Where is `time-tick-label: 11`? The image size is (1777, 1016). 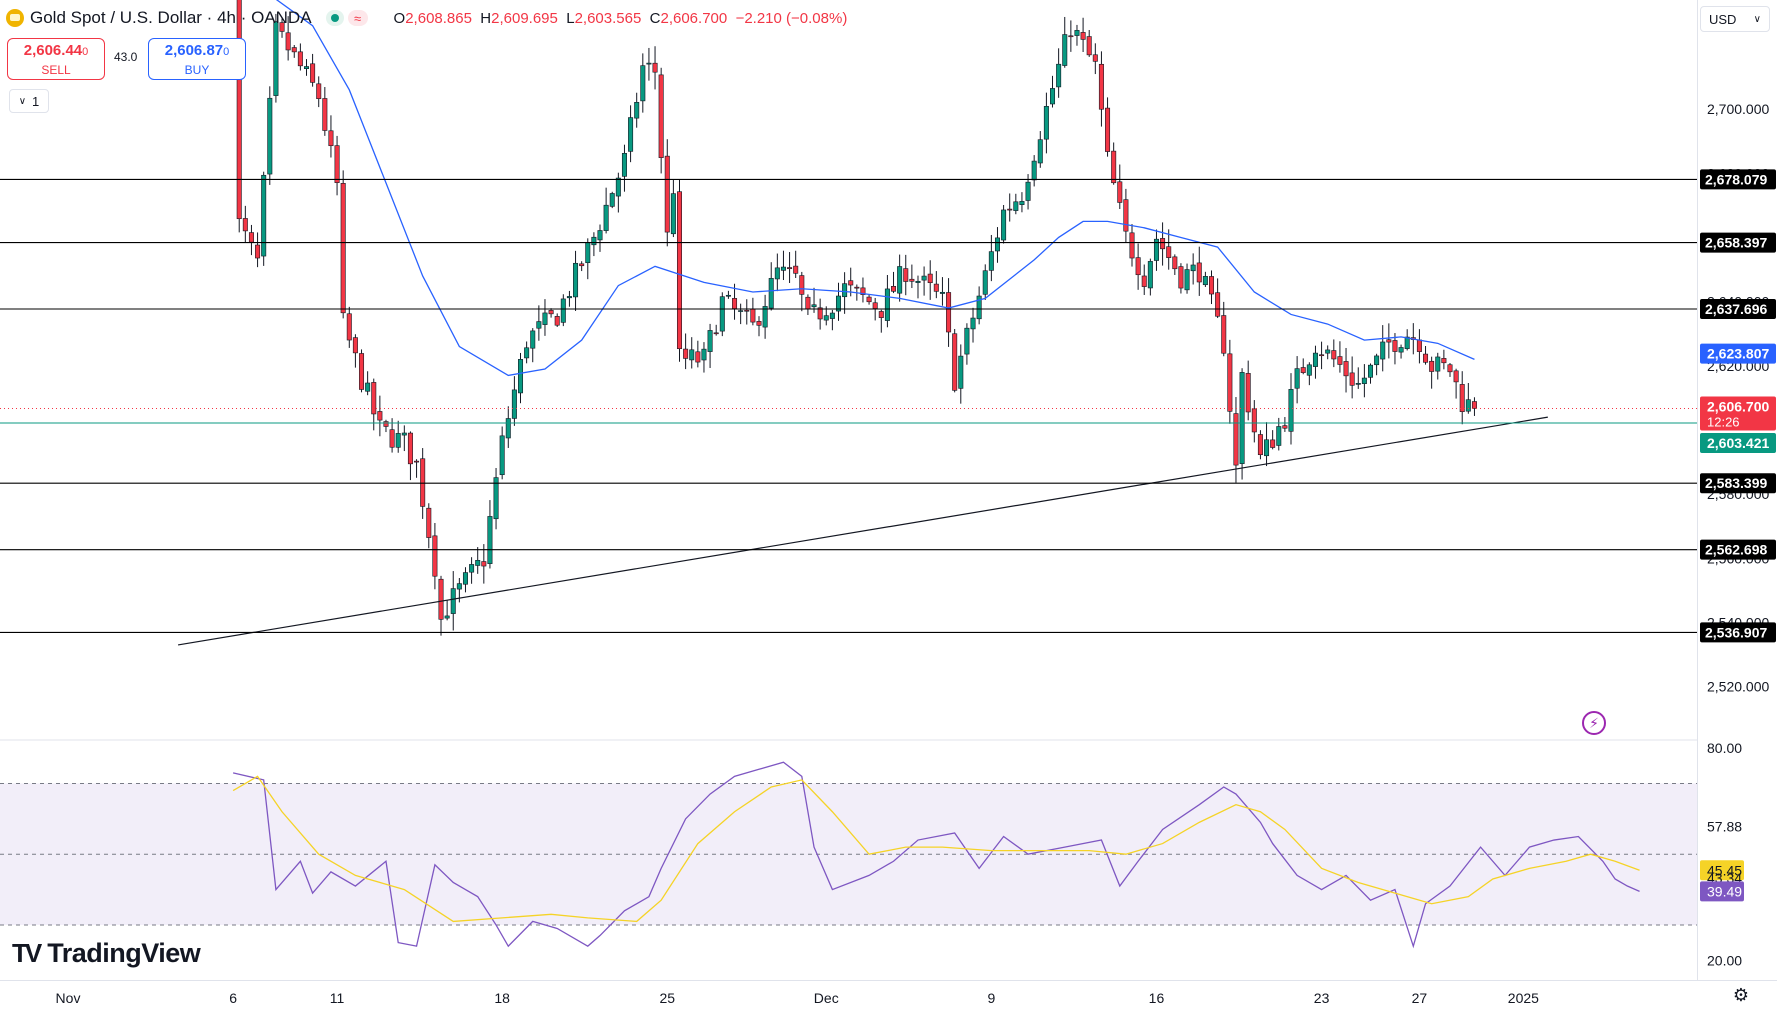
time-tick-label: 11 is located at coordinates (337, 998).